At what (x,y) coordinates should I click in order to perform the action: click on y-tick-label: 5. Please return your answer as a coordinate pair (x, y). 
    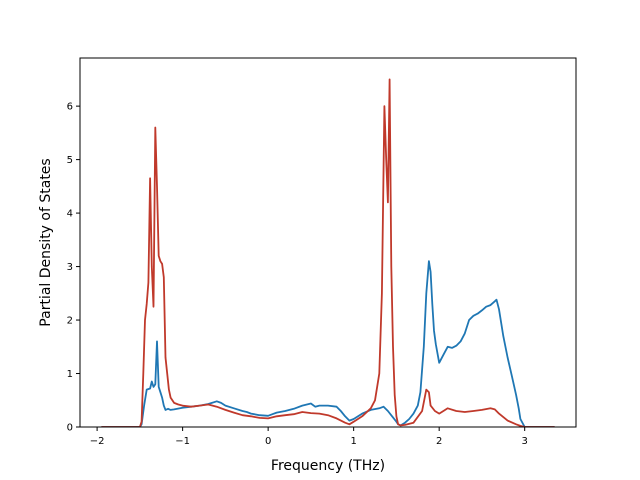
    Looking at the image, I should click on (70, 160).